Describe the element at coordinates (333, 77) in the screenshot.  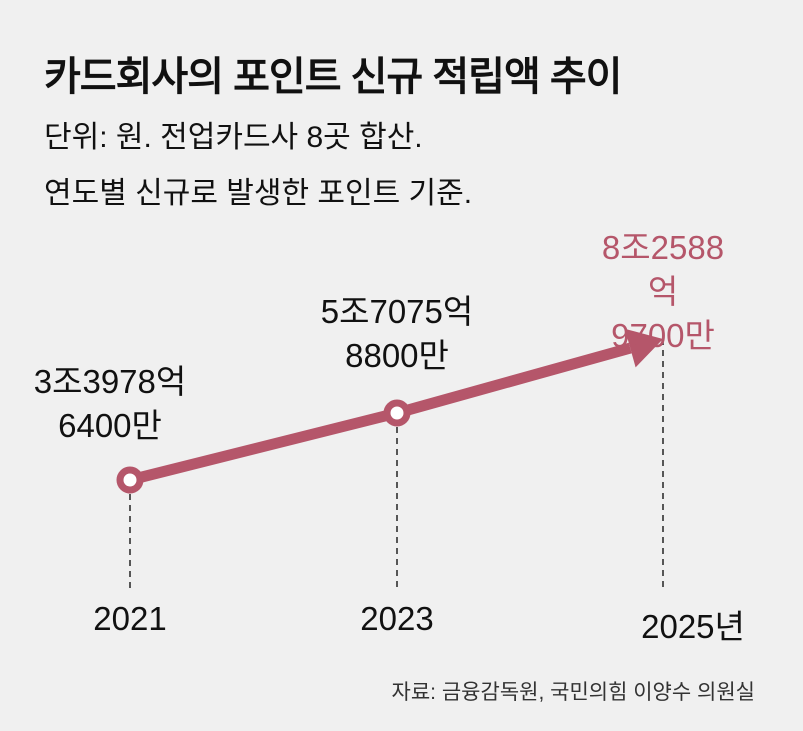
I see `chart-title: 카드회사의 포인트 신규 적립액 추이` at that location.